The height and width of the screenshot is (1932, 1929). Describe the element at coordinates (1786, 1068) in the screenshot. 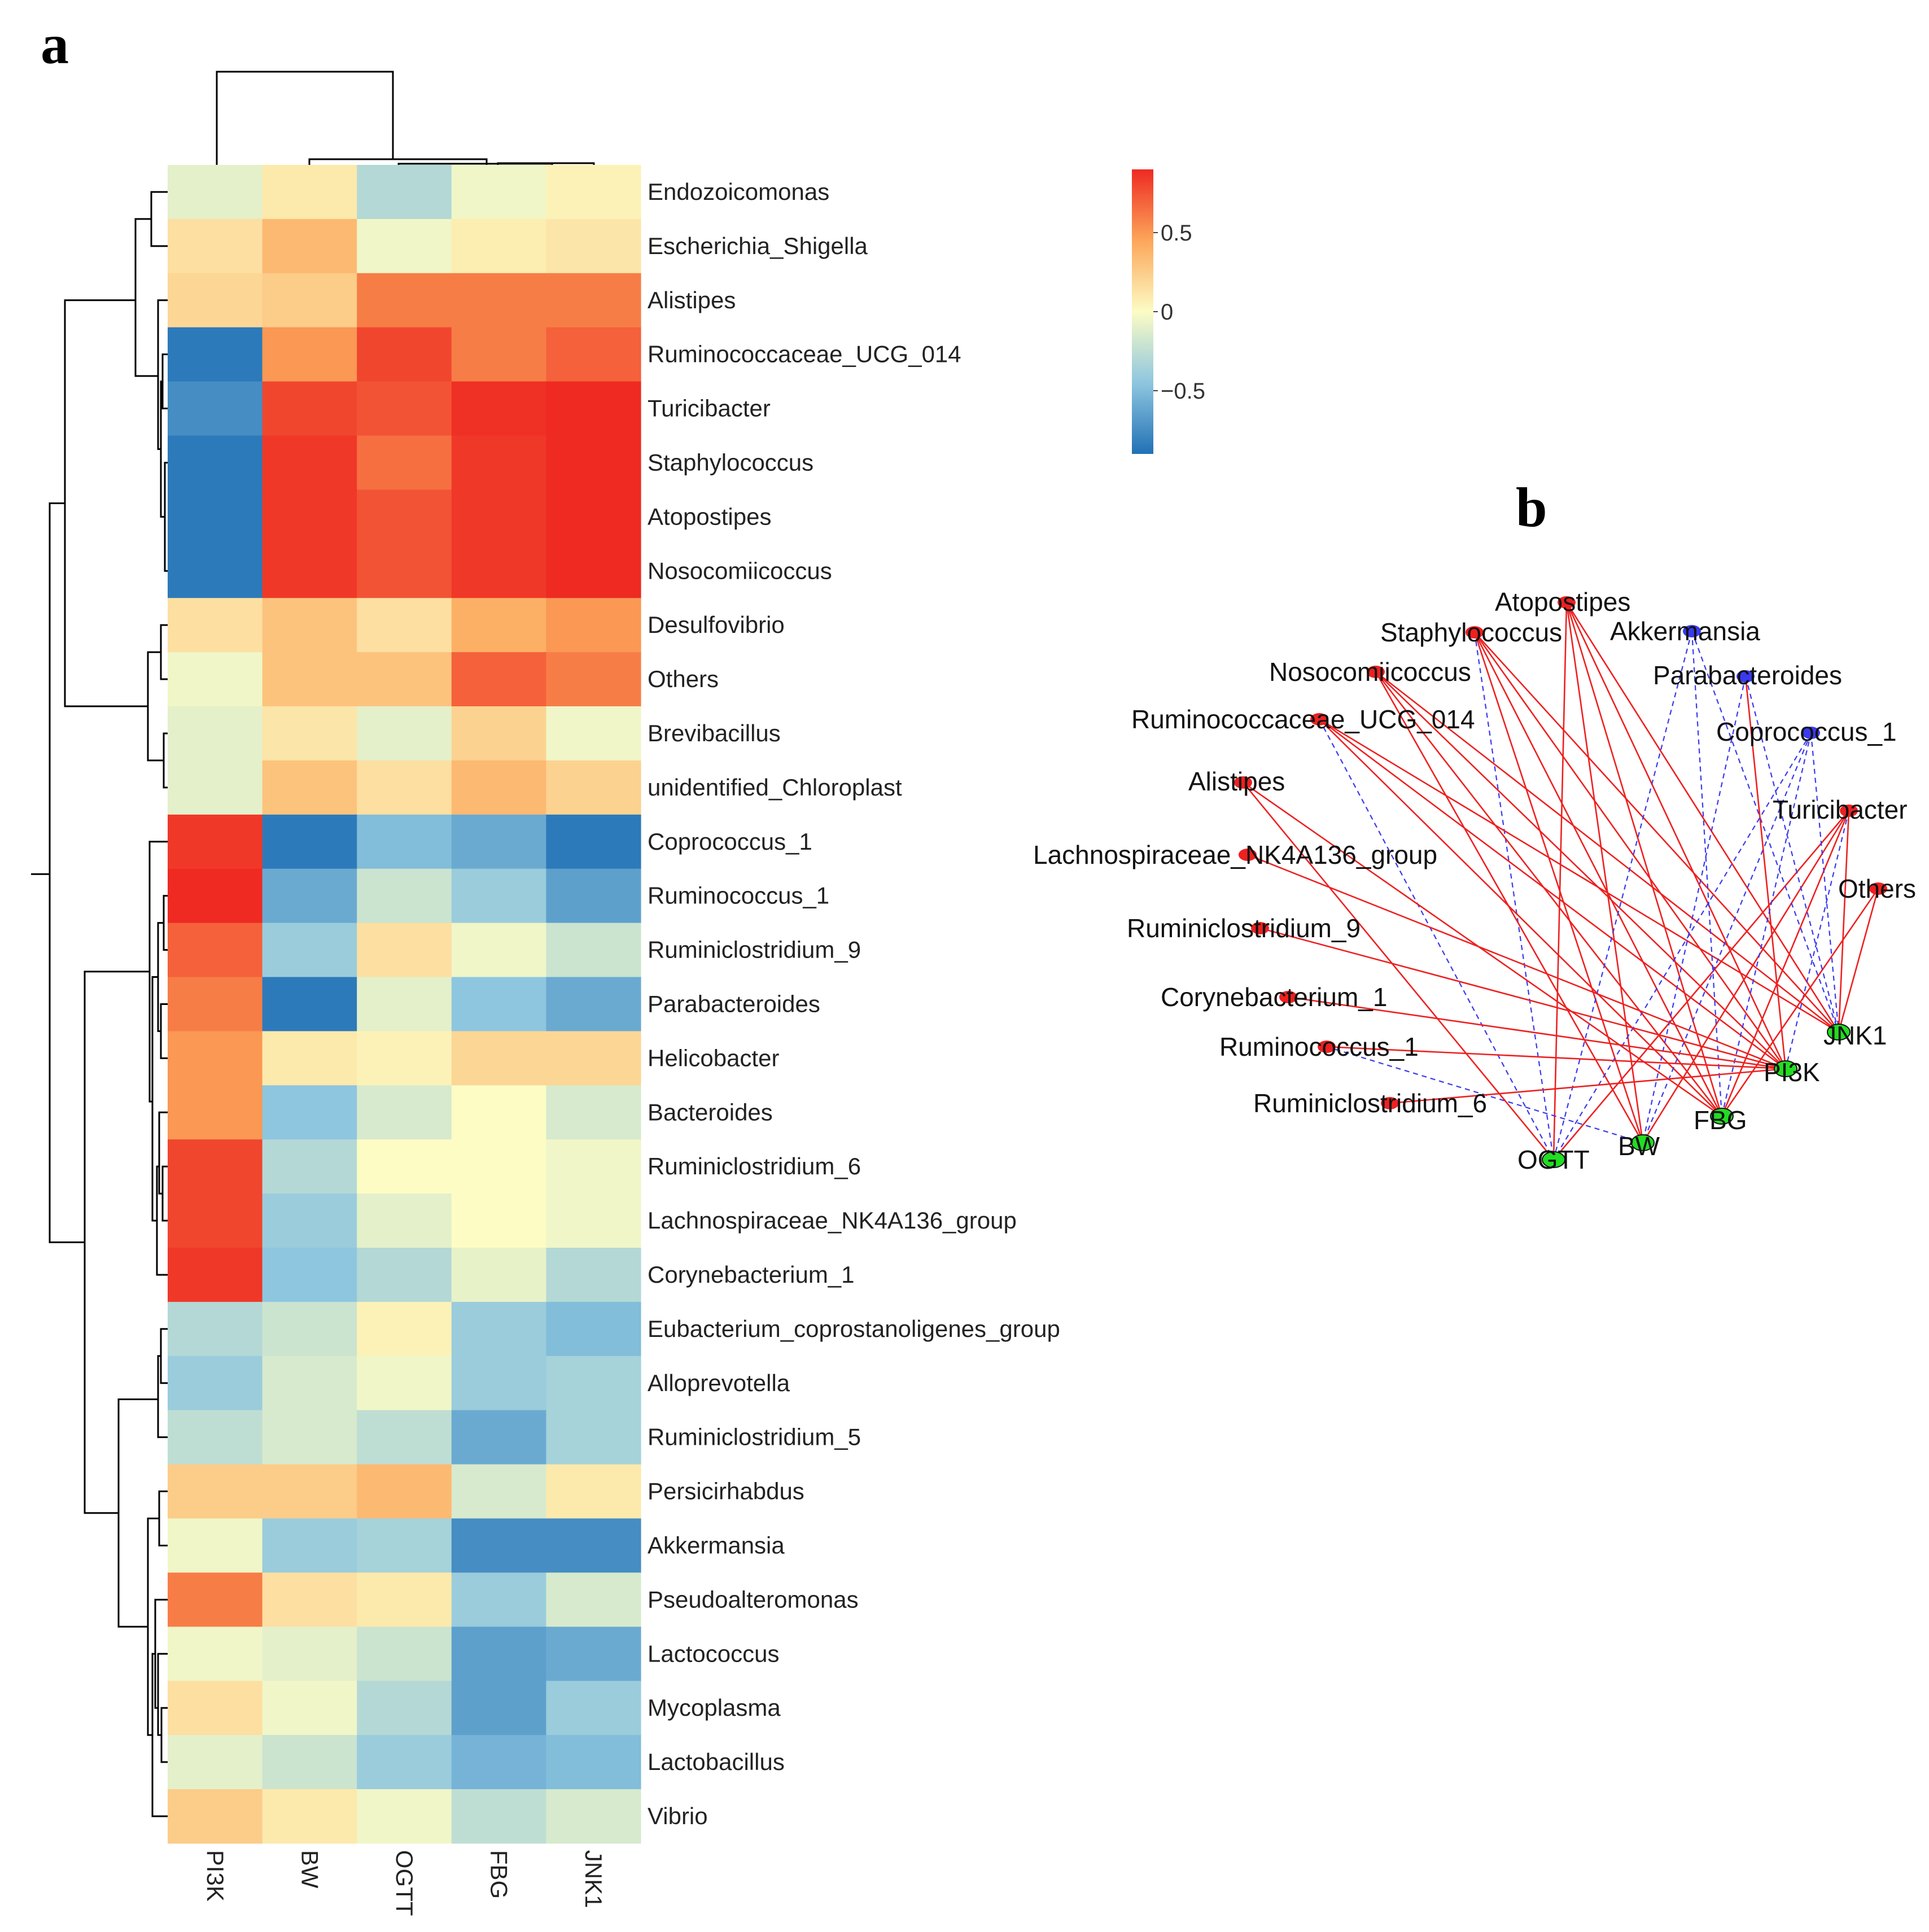

I see `node-pi3k` at that location.